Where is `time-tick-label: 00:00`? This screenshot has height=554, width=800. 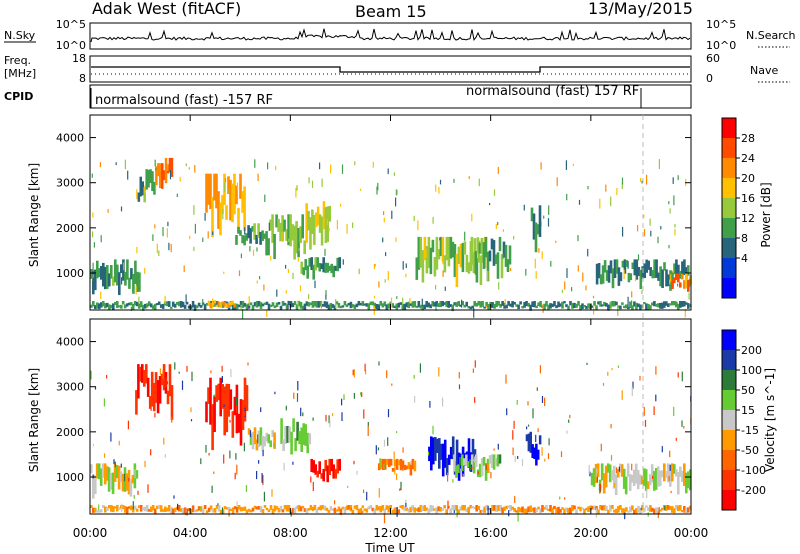 time-tick-label: 00:00 is located at coordinates (691, 533).